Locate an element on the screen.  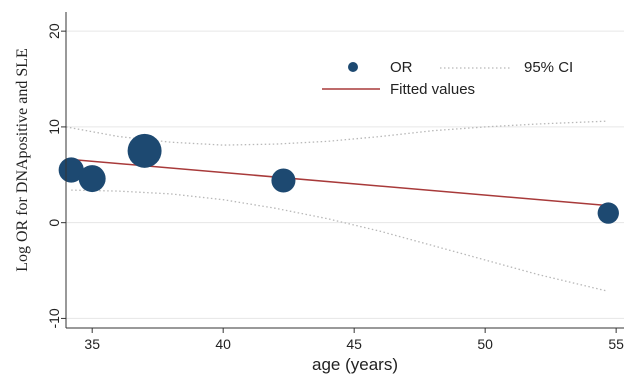
fitted-line is located at coordinates (338, 182).